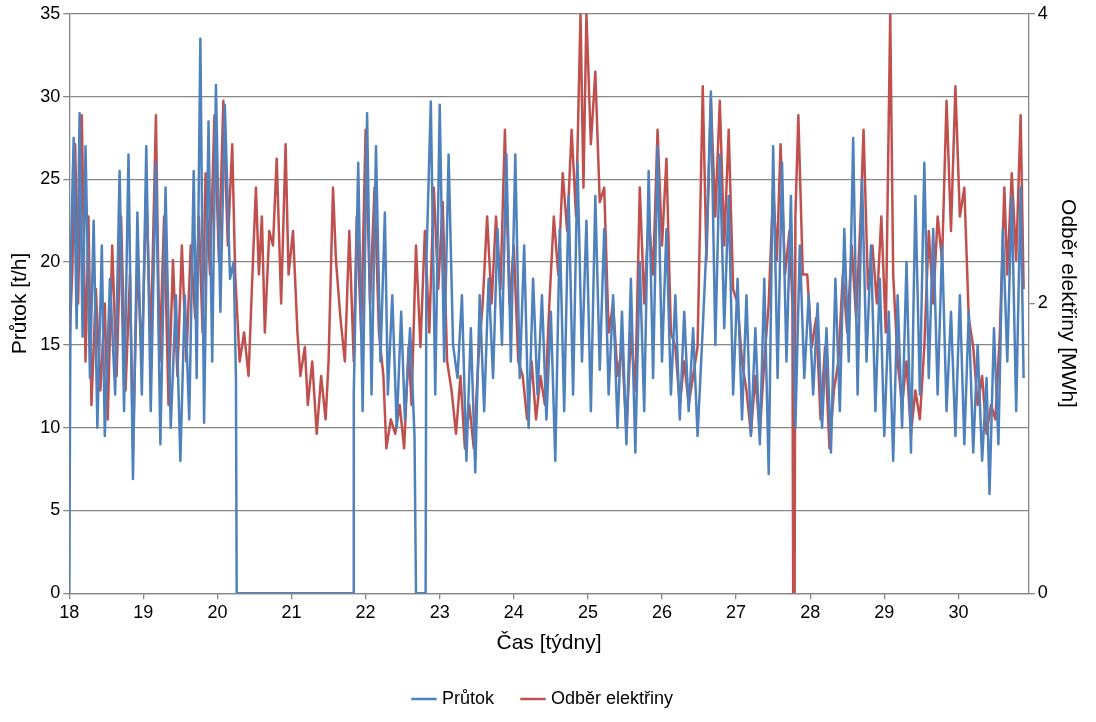 This screenshot has width=1096, height=722. I want to click on x-tick-label: 18, so click(69, 611).